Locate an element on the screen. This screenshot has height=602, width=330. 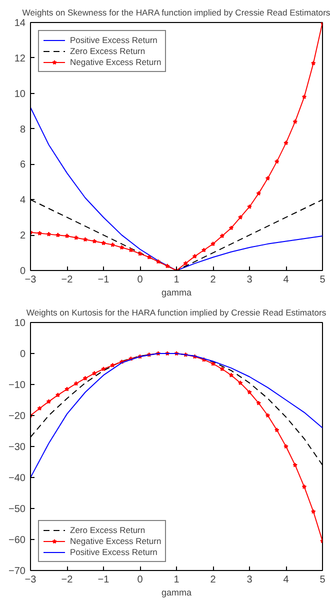
y-tick-label: 4 is located at coordinates (23, 200).